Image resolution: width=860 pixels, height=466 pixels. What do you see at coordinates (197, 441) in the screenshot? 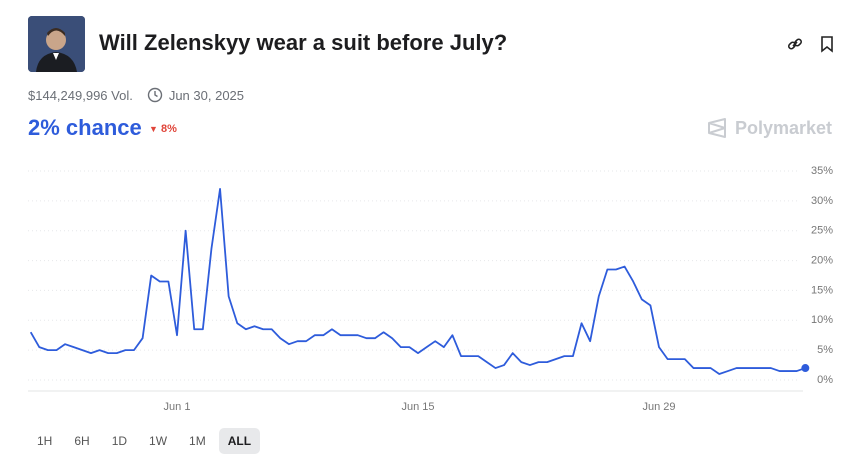
I see `range-button: 1M` at bounding box center [197, 441].